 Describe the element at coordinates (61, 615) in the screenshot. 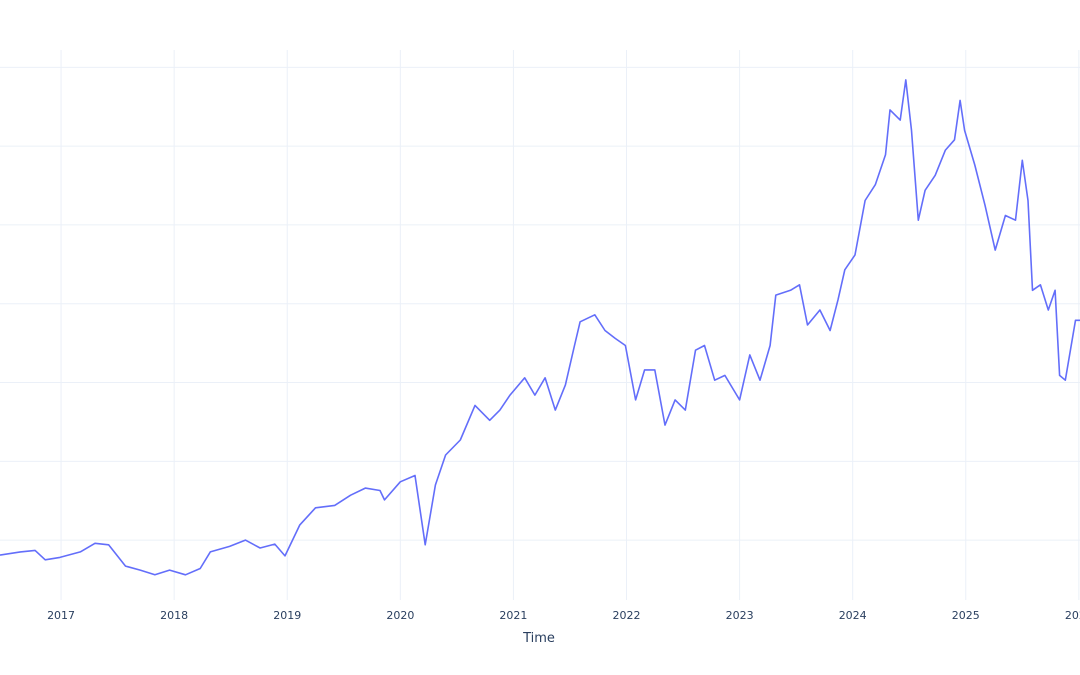

I see `x-tick-label: 2017` at that location.